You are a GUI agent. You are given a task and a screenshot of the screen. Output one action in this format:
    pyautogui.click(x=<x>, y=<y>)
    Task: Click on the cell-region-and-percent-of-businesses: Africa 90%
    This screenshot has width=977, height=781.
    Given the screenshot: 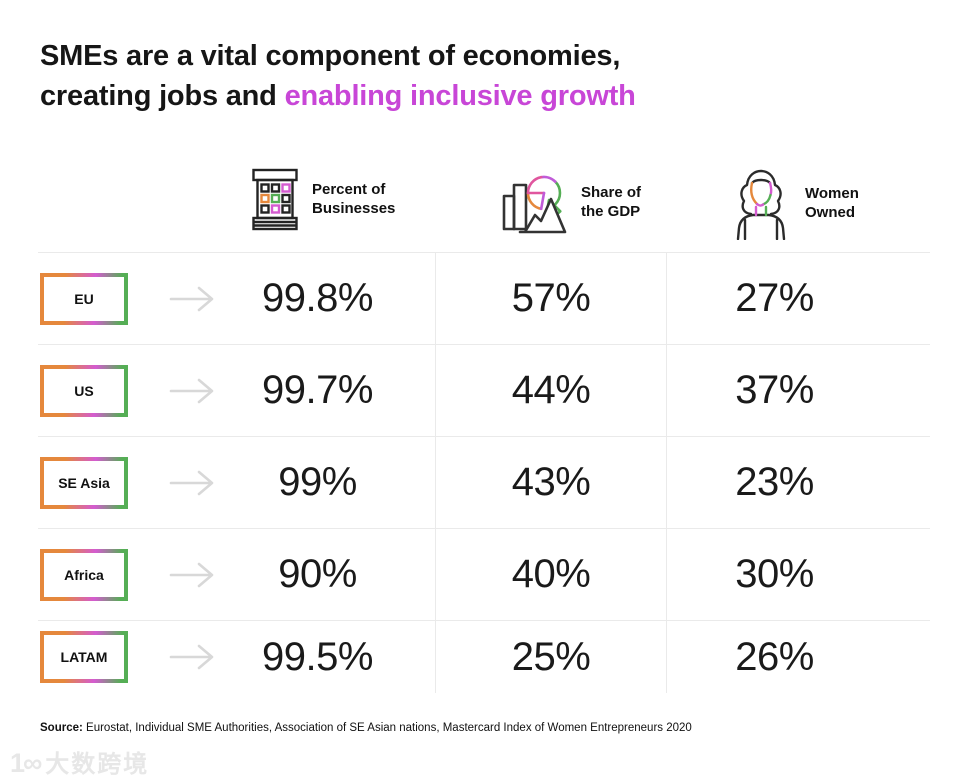 What is the action you would take?
    pyautogui.click(x=236, y=575)
    